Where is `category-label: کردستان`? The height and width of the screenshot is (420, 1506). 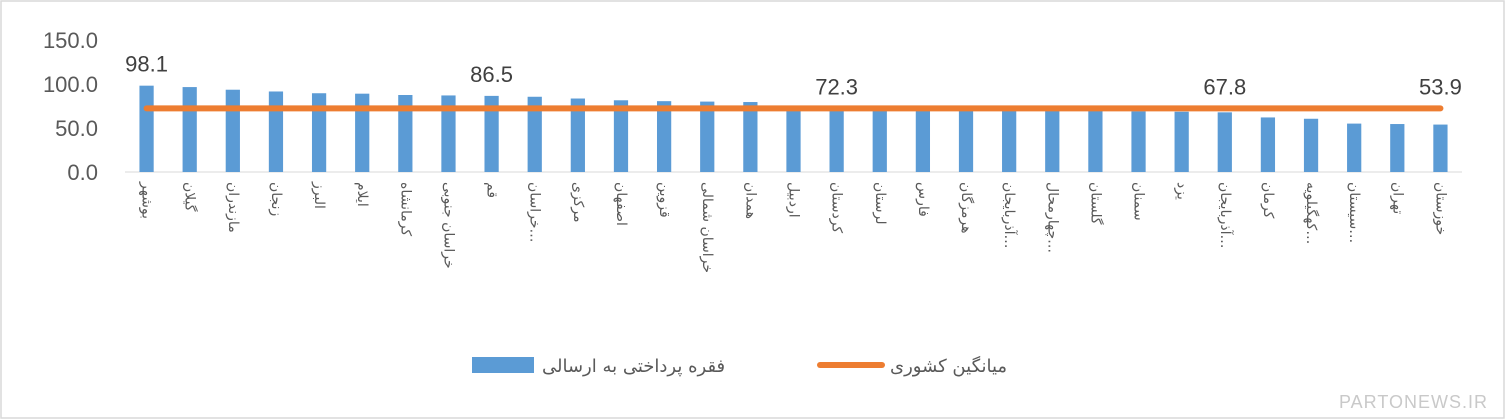
category-label: کردستان is located at coordinates (837, 207).